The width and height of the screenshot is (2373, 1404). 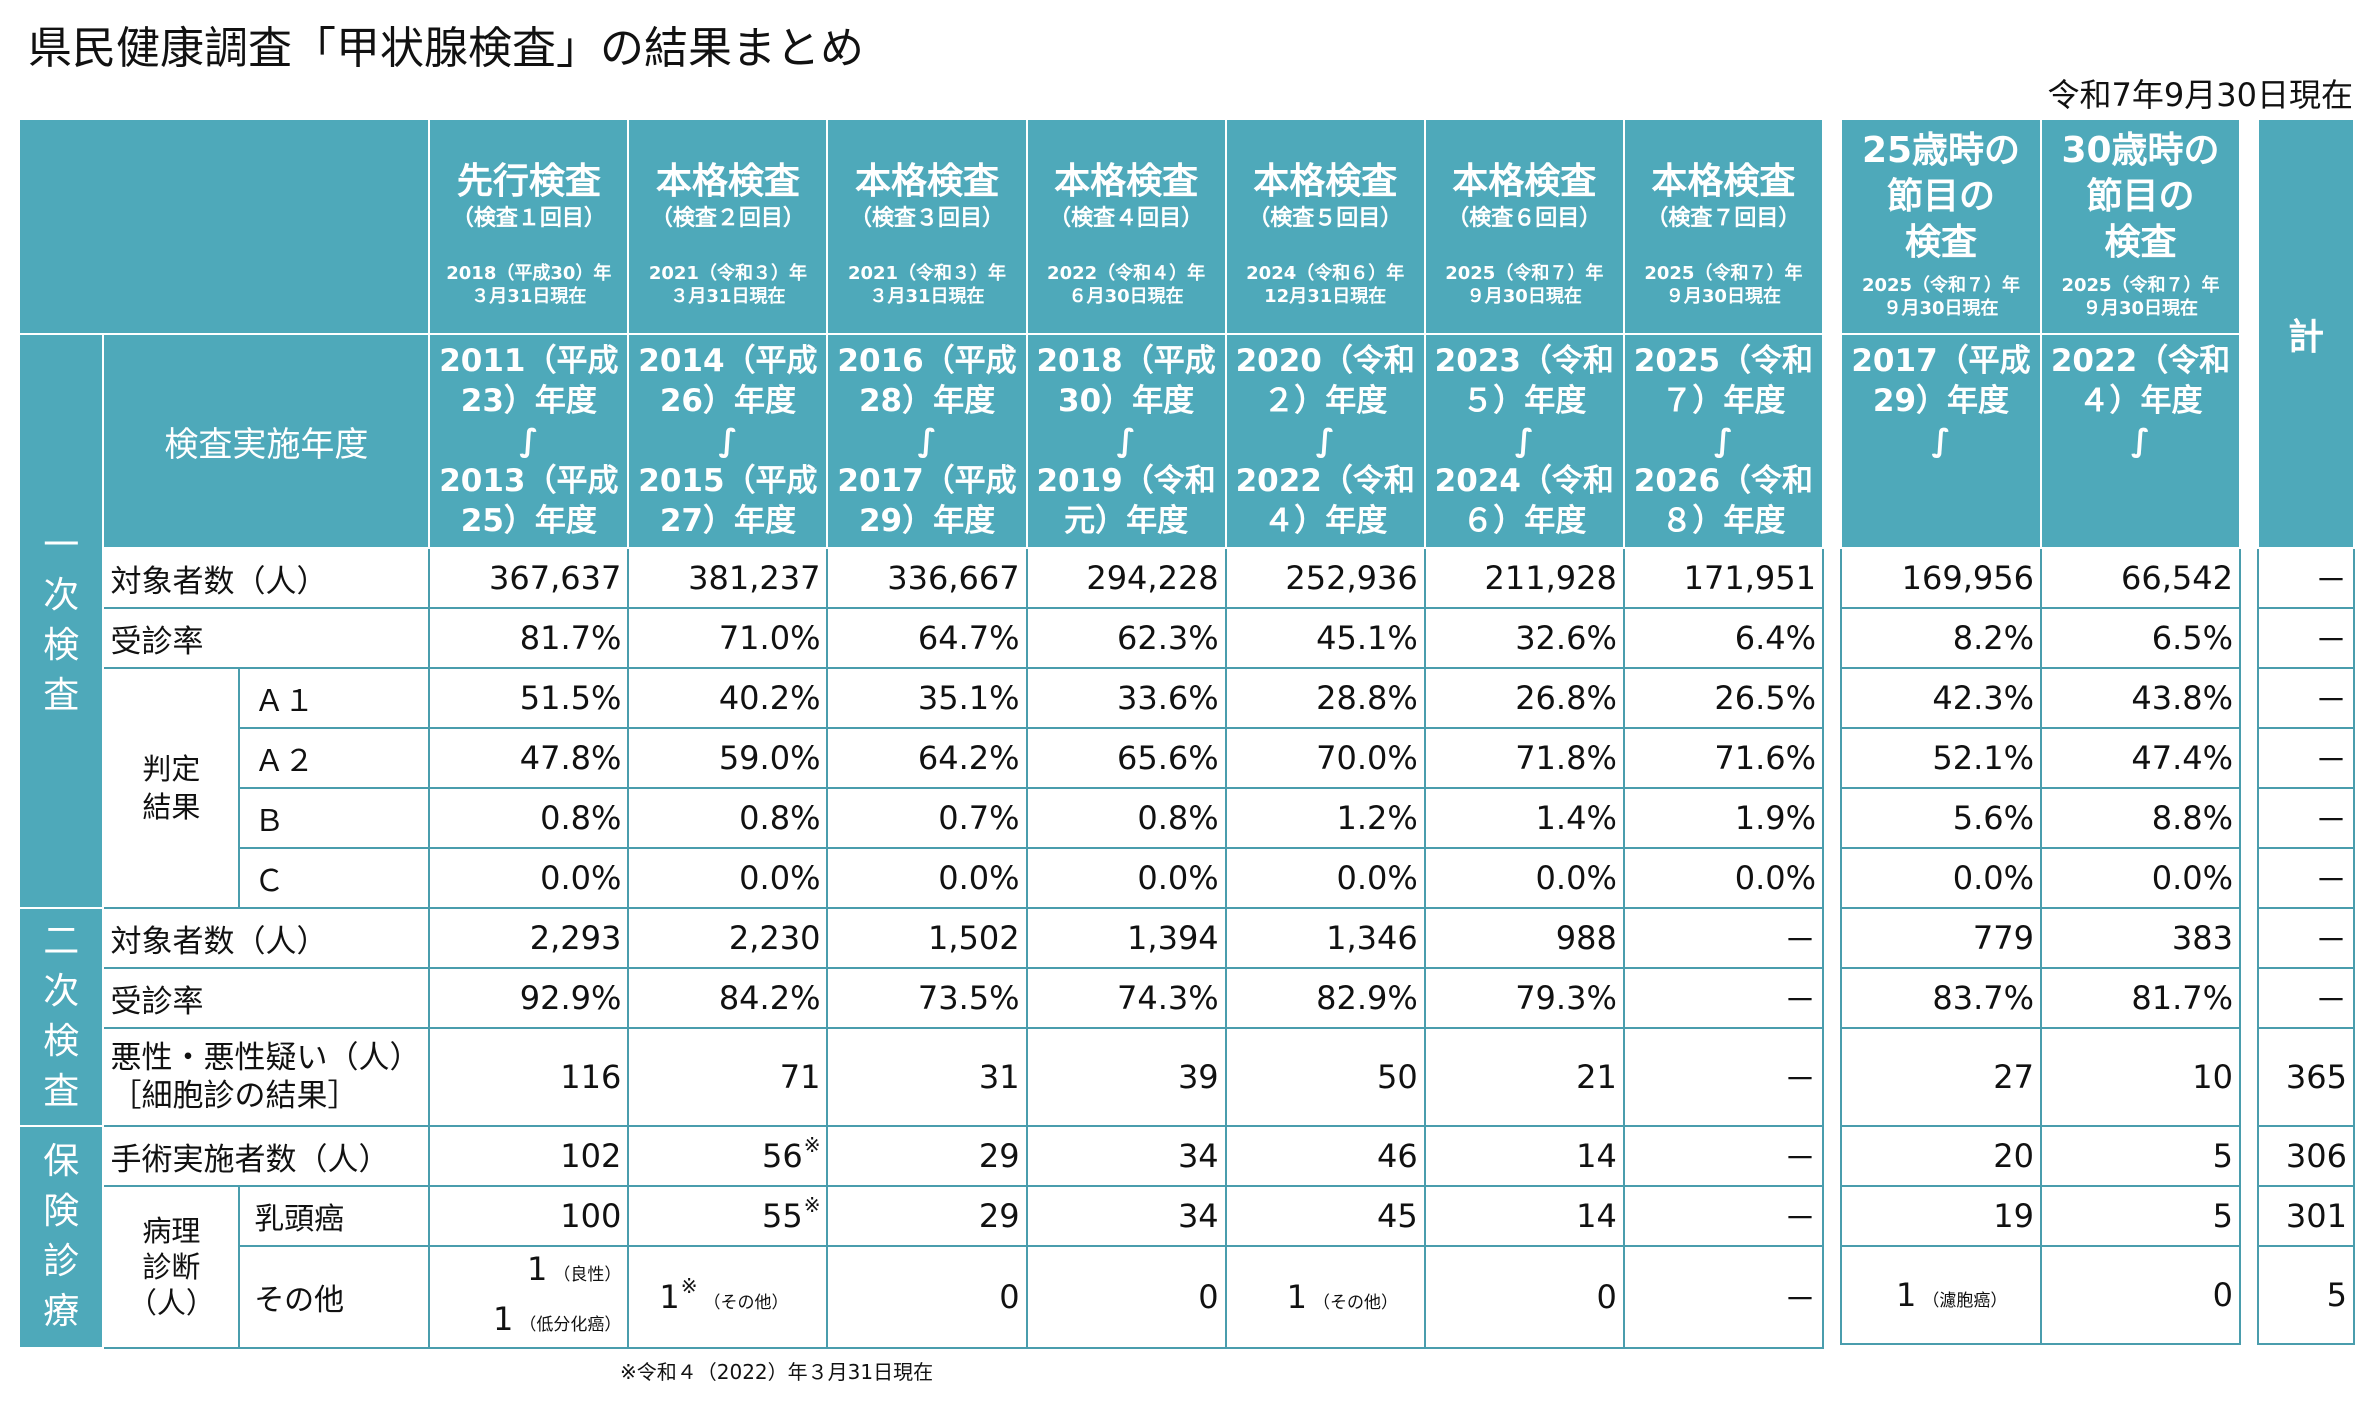 What do you see at coordinates (1325, 998) in the screenshot?
I see `cell: 82.9%` at bounding box center [1325, 998].